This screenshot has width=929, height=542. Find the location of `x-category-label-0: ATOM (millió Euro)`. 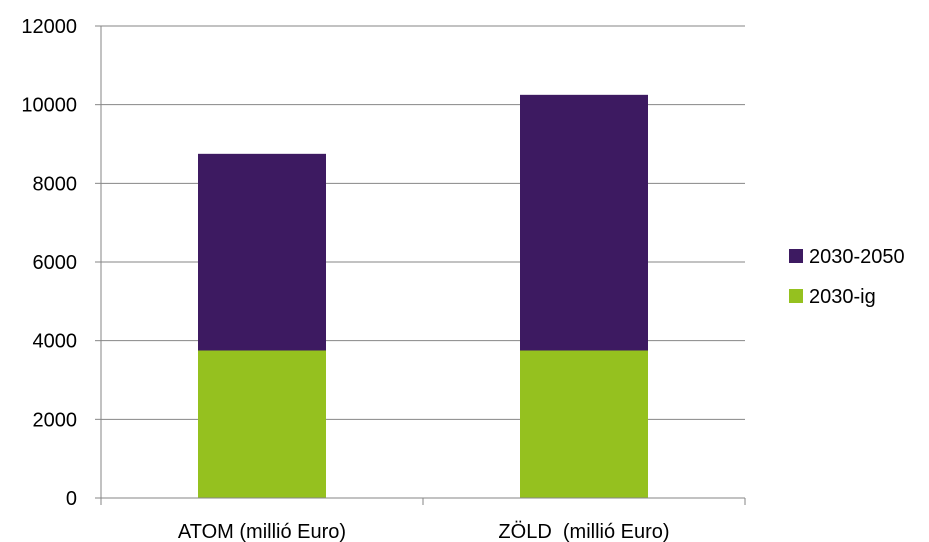

x-category-label-0: ATOM (millió Euro) is located at coordinates (262, 531).